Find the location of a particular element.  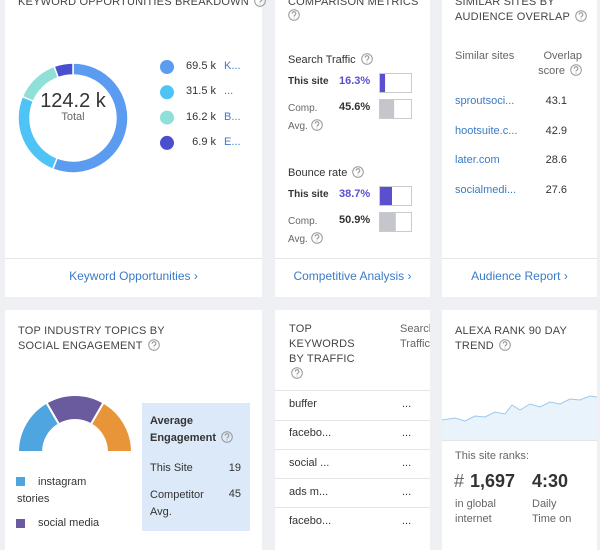

engagement-value: 45 is located at coordinates (234, 494).